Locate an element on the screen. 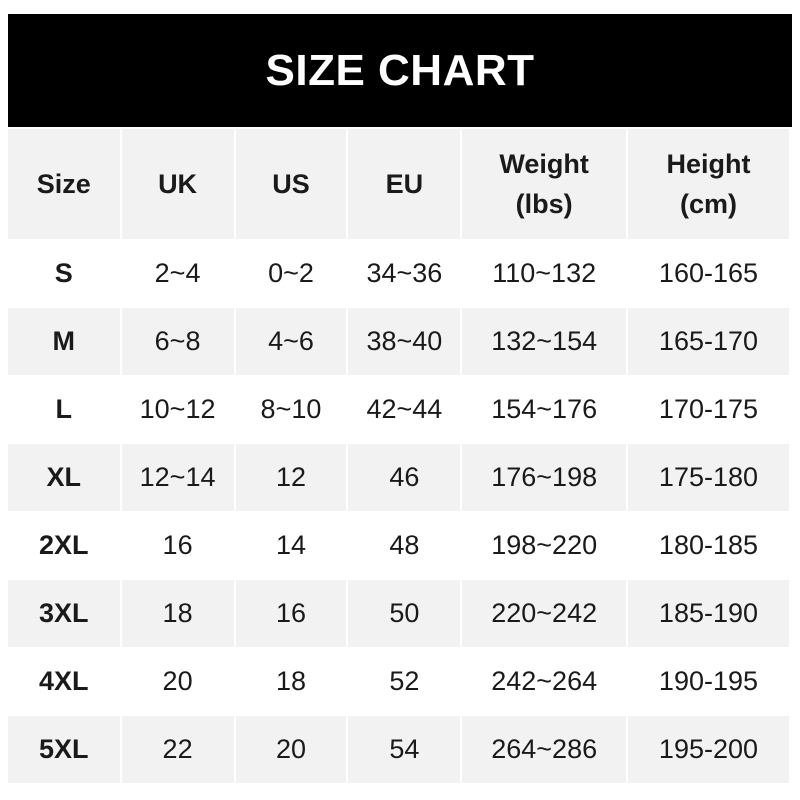 The image size is (800, 800). size-cell: L is located at coordinates (64, 409).